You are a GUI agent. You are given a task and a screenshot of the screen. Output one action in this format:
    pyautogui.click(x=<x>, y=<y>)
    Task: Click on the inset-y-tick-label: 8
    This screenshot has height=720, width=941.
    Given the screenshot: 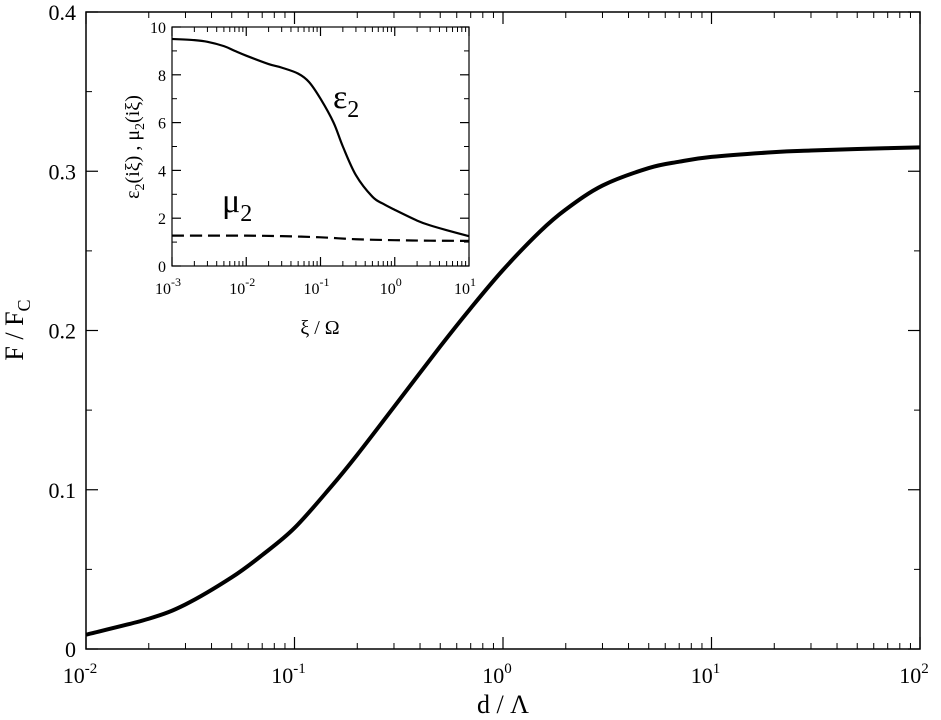 What is the action you would take?
    pyautogui.click(x=162, y=76)
    